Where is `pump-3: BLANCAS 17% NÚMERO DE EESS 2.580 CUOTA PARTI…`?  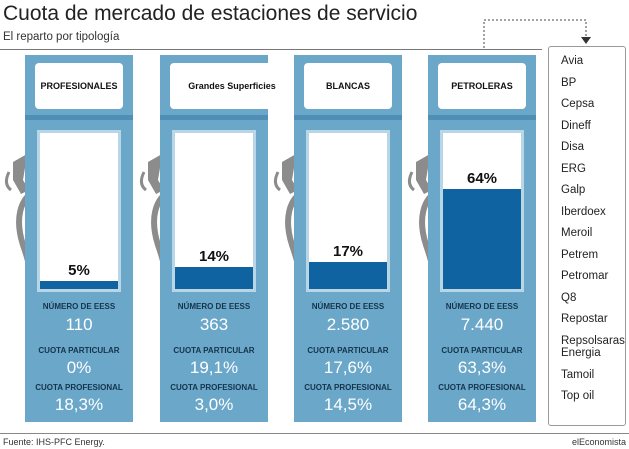
pump-3: BLANCAS 17% NÚMERO DE EESS 2.580 CUOTA PARTI… is located at coordinates (348, 238).